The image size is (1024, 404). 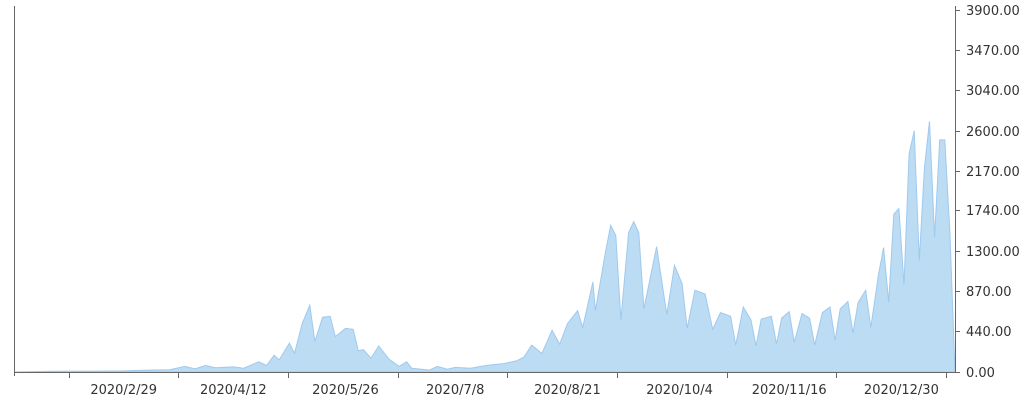 I want to click on y-tick-label: 870.00, so click(x=989, y=292).